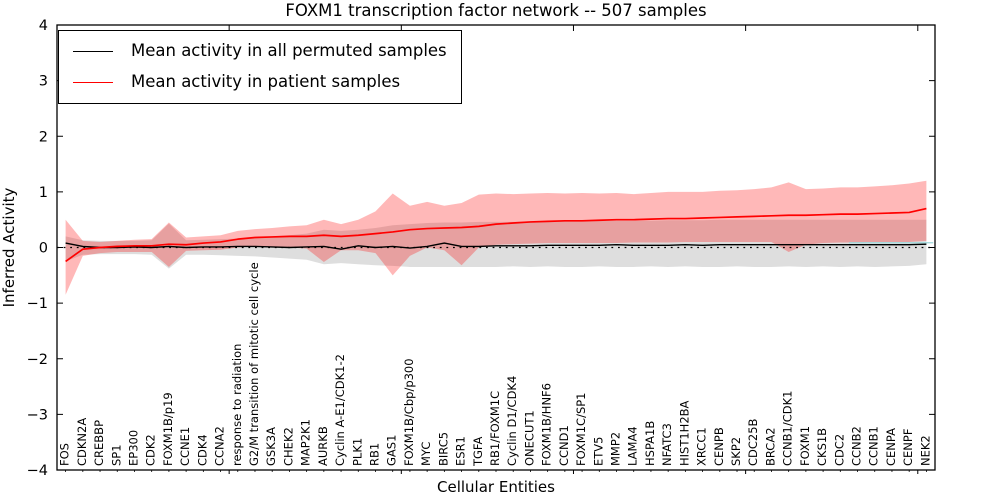 This screenshot has height=500, width=1000. I want to click on x-tick-label: GSK3A, so click(271, 446).